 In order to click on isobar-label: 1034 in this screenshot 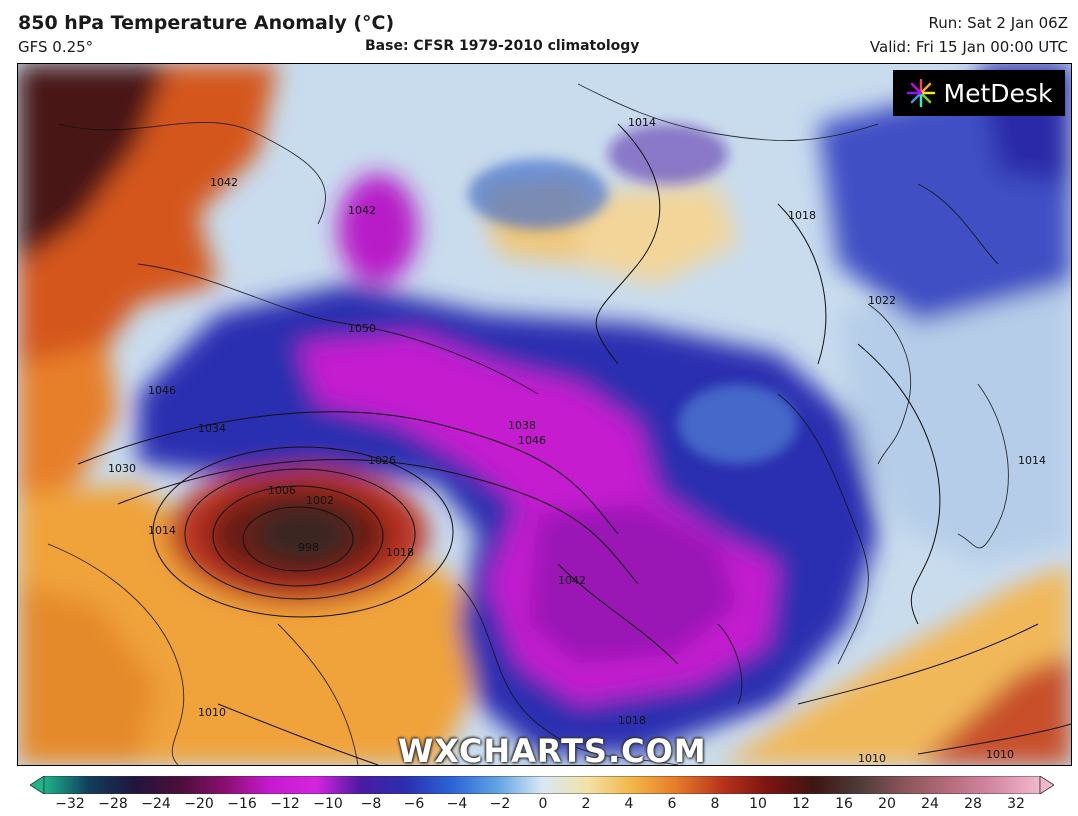, I will do `click(212, 428)`.